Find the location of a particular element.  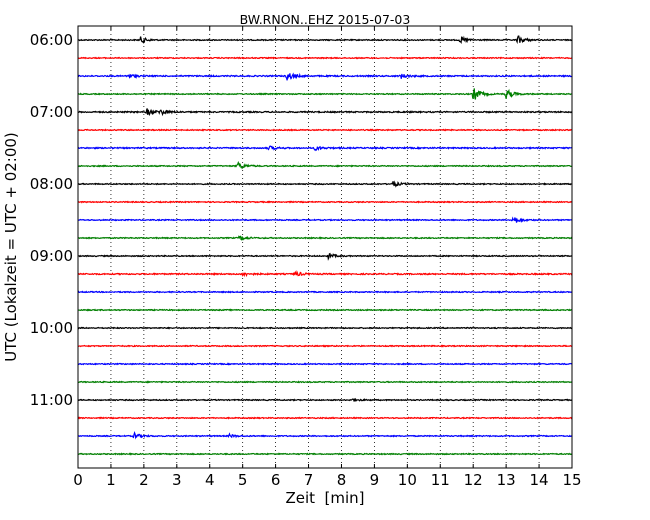

y-tick-label: 06:00 is located at coordinates (51, 40).